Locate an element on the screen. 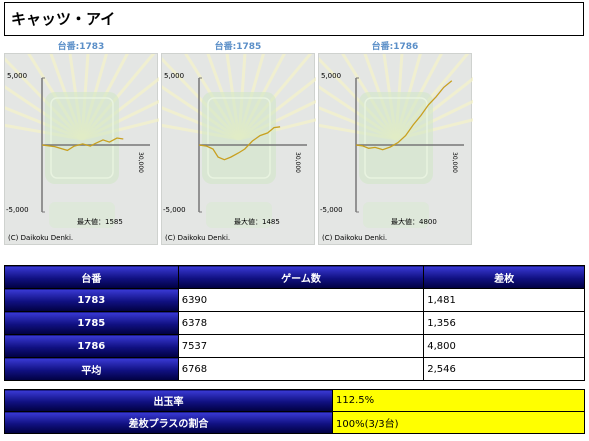 The image size is (589, 441). row-label: 1785 is located at coordinates (91, 323).